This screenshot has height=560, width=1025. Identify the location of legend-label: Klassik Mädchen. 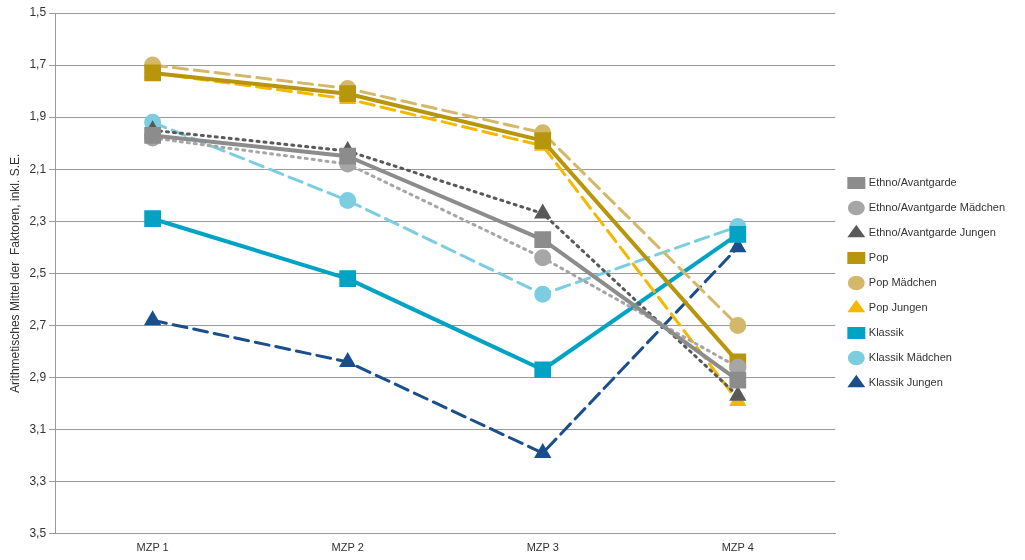
(910, 357).